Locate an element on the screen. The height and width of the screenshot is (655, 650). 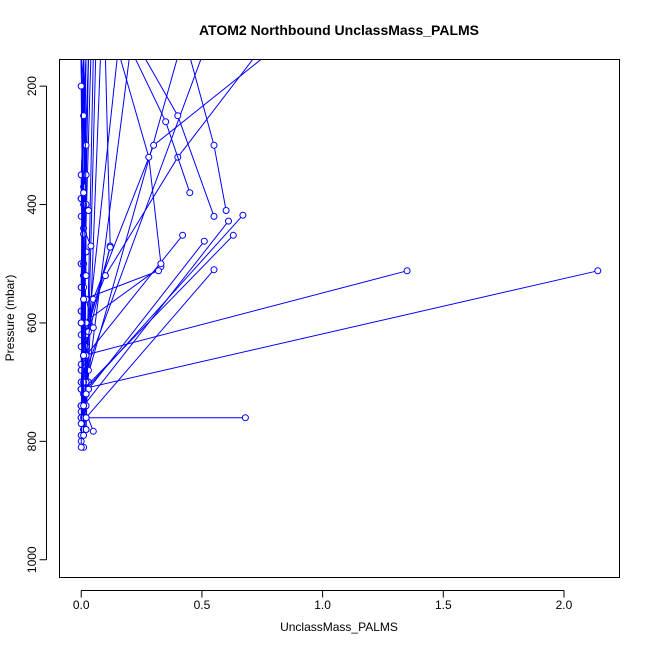
x-axis: 0.0 0.5 1.0 1.5 2.0 is located at coordinates (323, 601).